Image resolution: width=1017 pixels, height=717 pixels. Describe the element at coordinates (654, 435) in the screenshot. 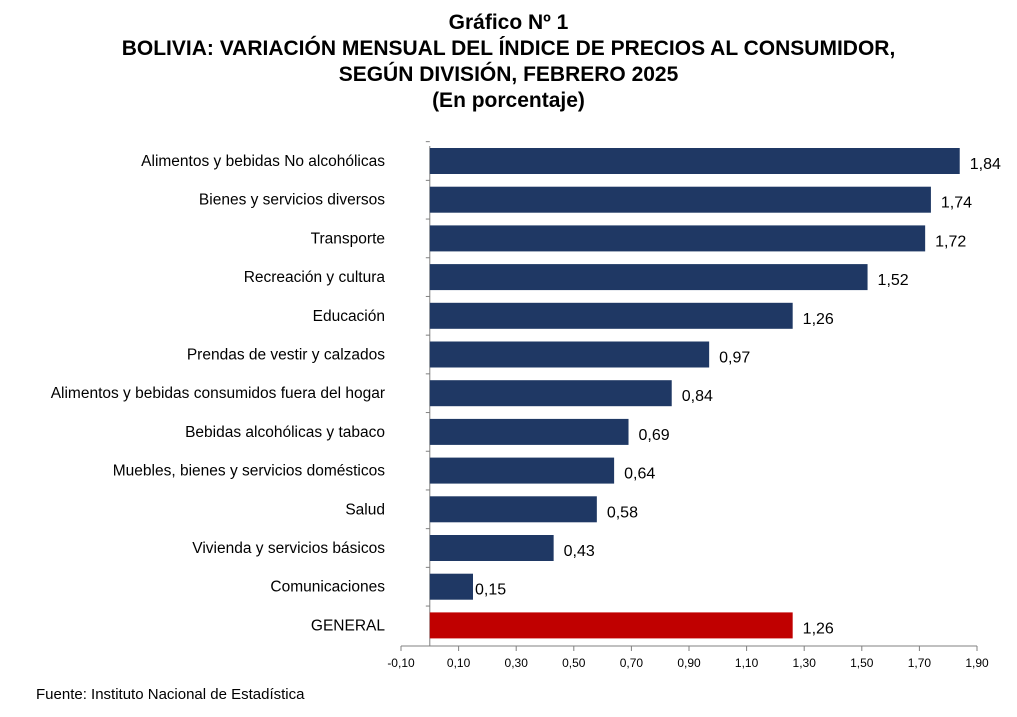

I see `value-label: 0,69` at that location.